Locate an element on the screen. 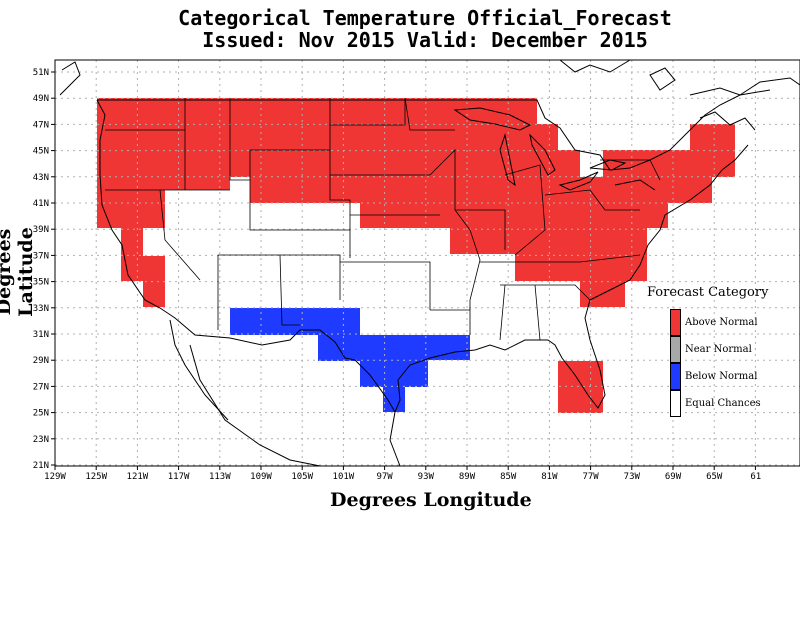  lon-tick-label: 129W is located at coordinates (55, 477).